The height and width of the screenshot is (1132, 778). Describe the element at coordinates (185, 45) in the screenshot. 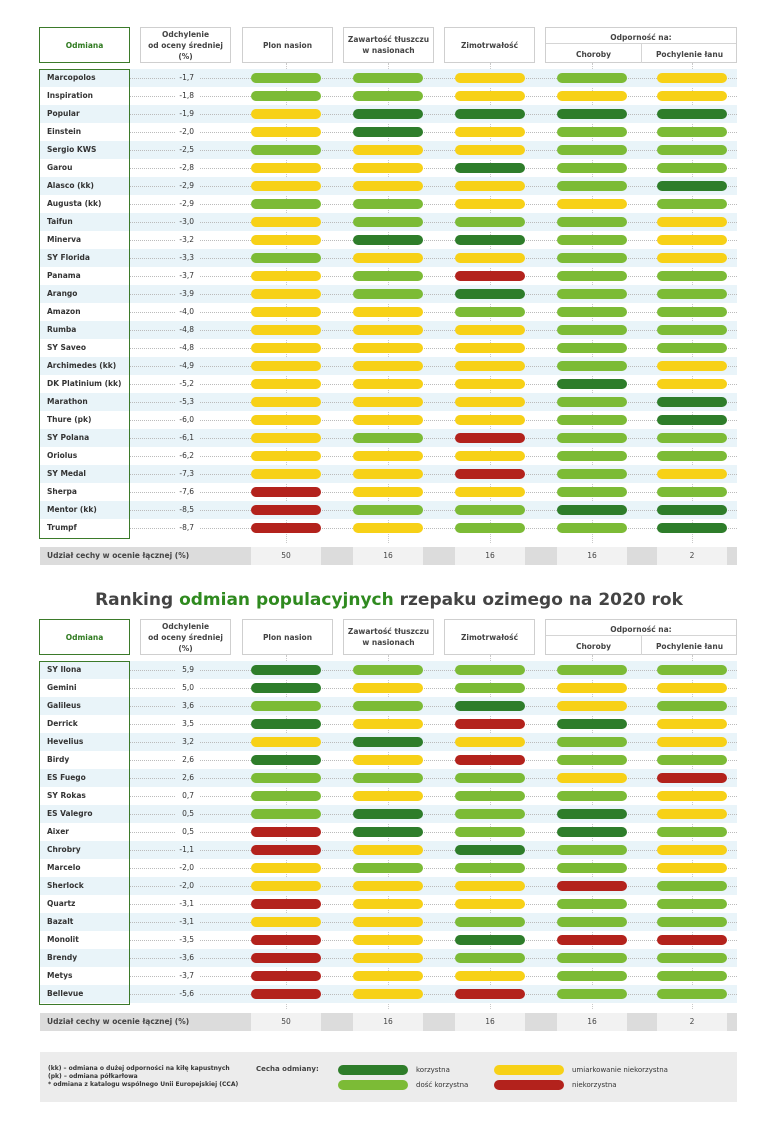

I see `header-deviation: Odchylenie od oceny średniej (%)` at that location.